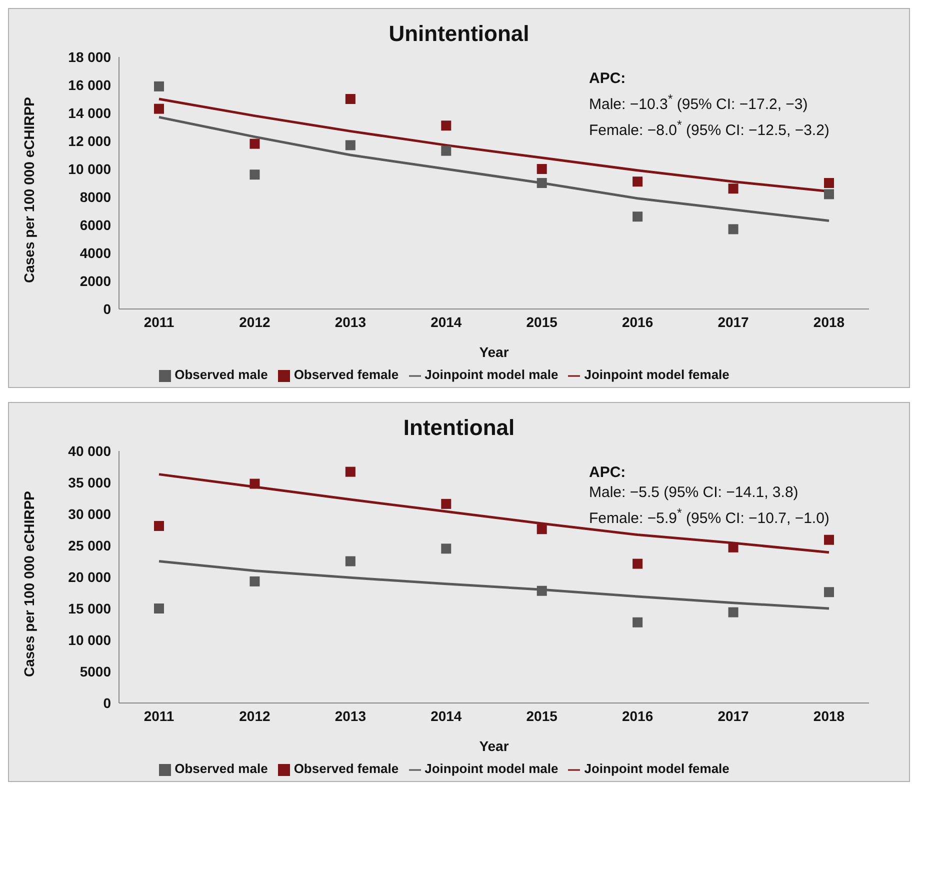  I want to click on annotation: Male: −10.3$^{*}$ (95% CI: −17.2, −3), so click(699, 103).